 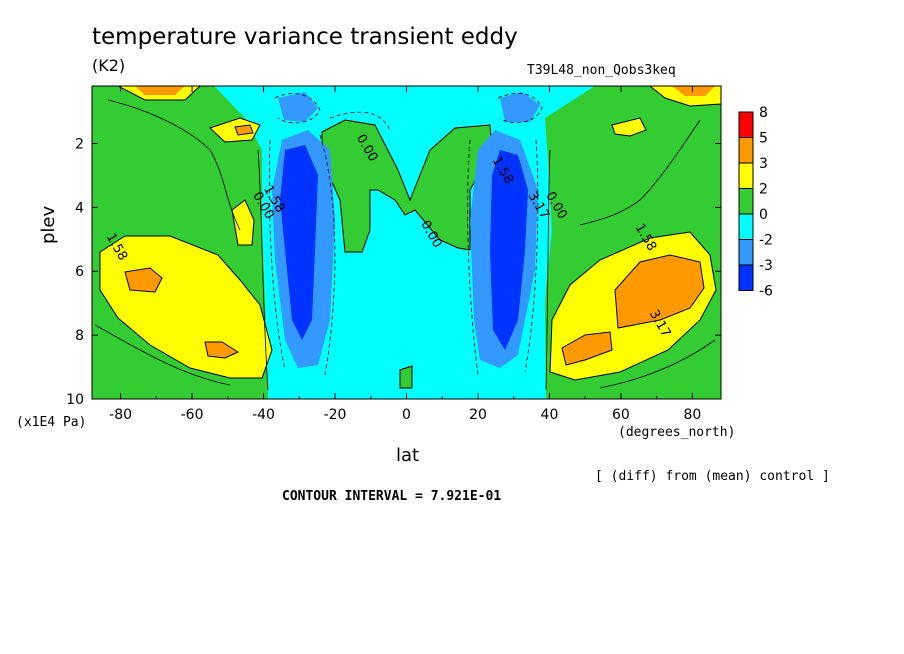 I want to click on y-tick-label: 2, so click(x=79, y=144).